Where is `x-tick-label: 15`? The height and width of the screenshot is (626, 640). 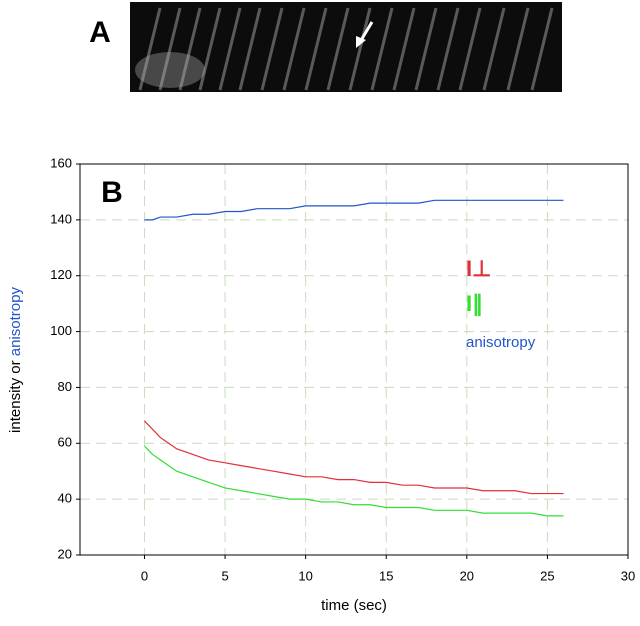 x-tick-label: 15 is located at coordinates (386, 575).